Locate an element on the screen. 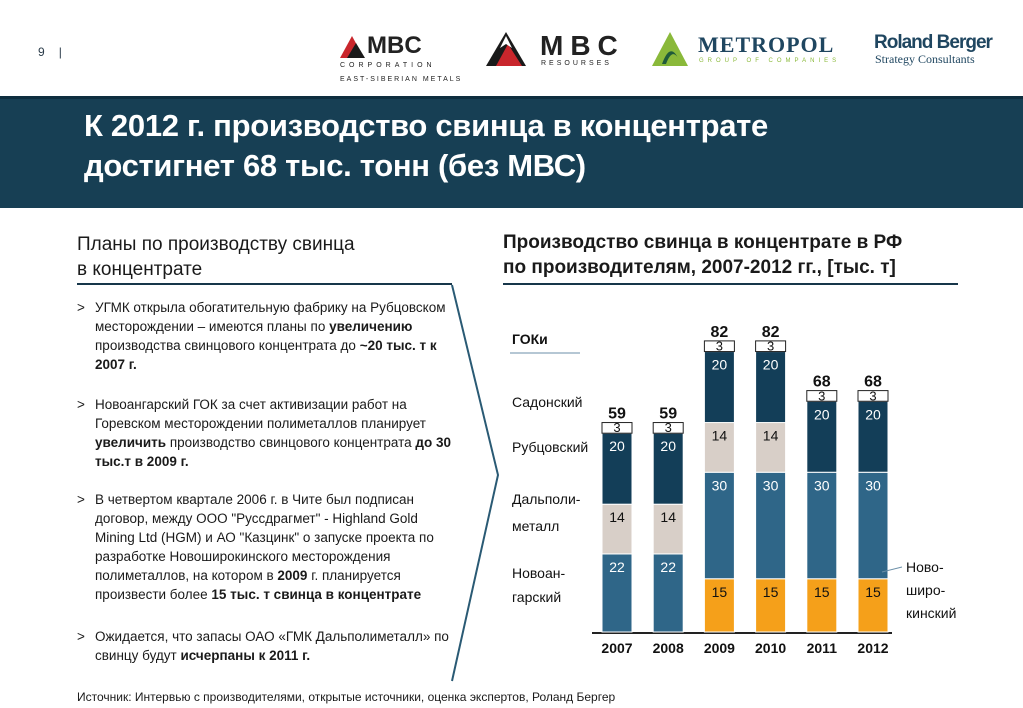 This screenshot has height=708, width=1023. legend-header: ГОКи is located at coordinates (530, 339).